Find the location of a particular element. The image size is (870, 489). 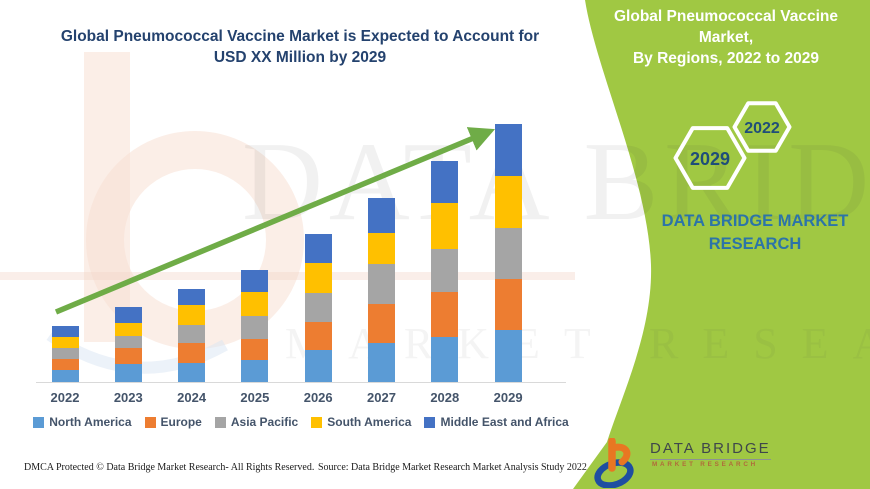

year-hexagons: 2022 2029 is located at coordinates (732, 145).